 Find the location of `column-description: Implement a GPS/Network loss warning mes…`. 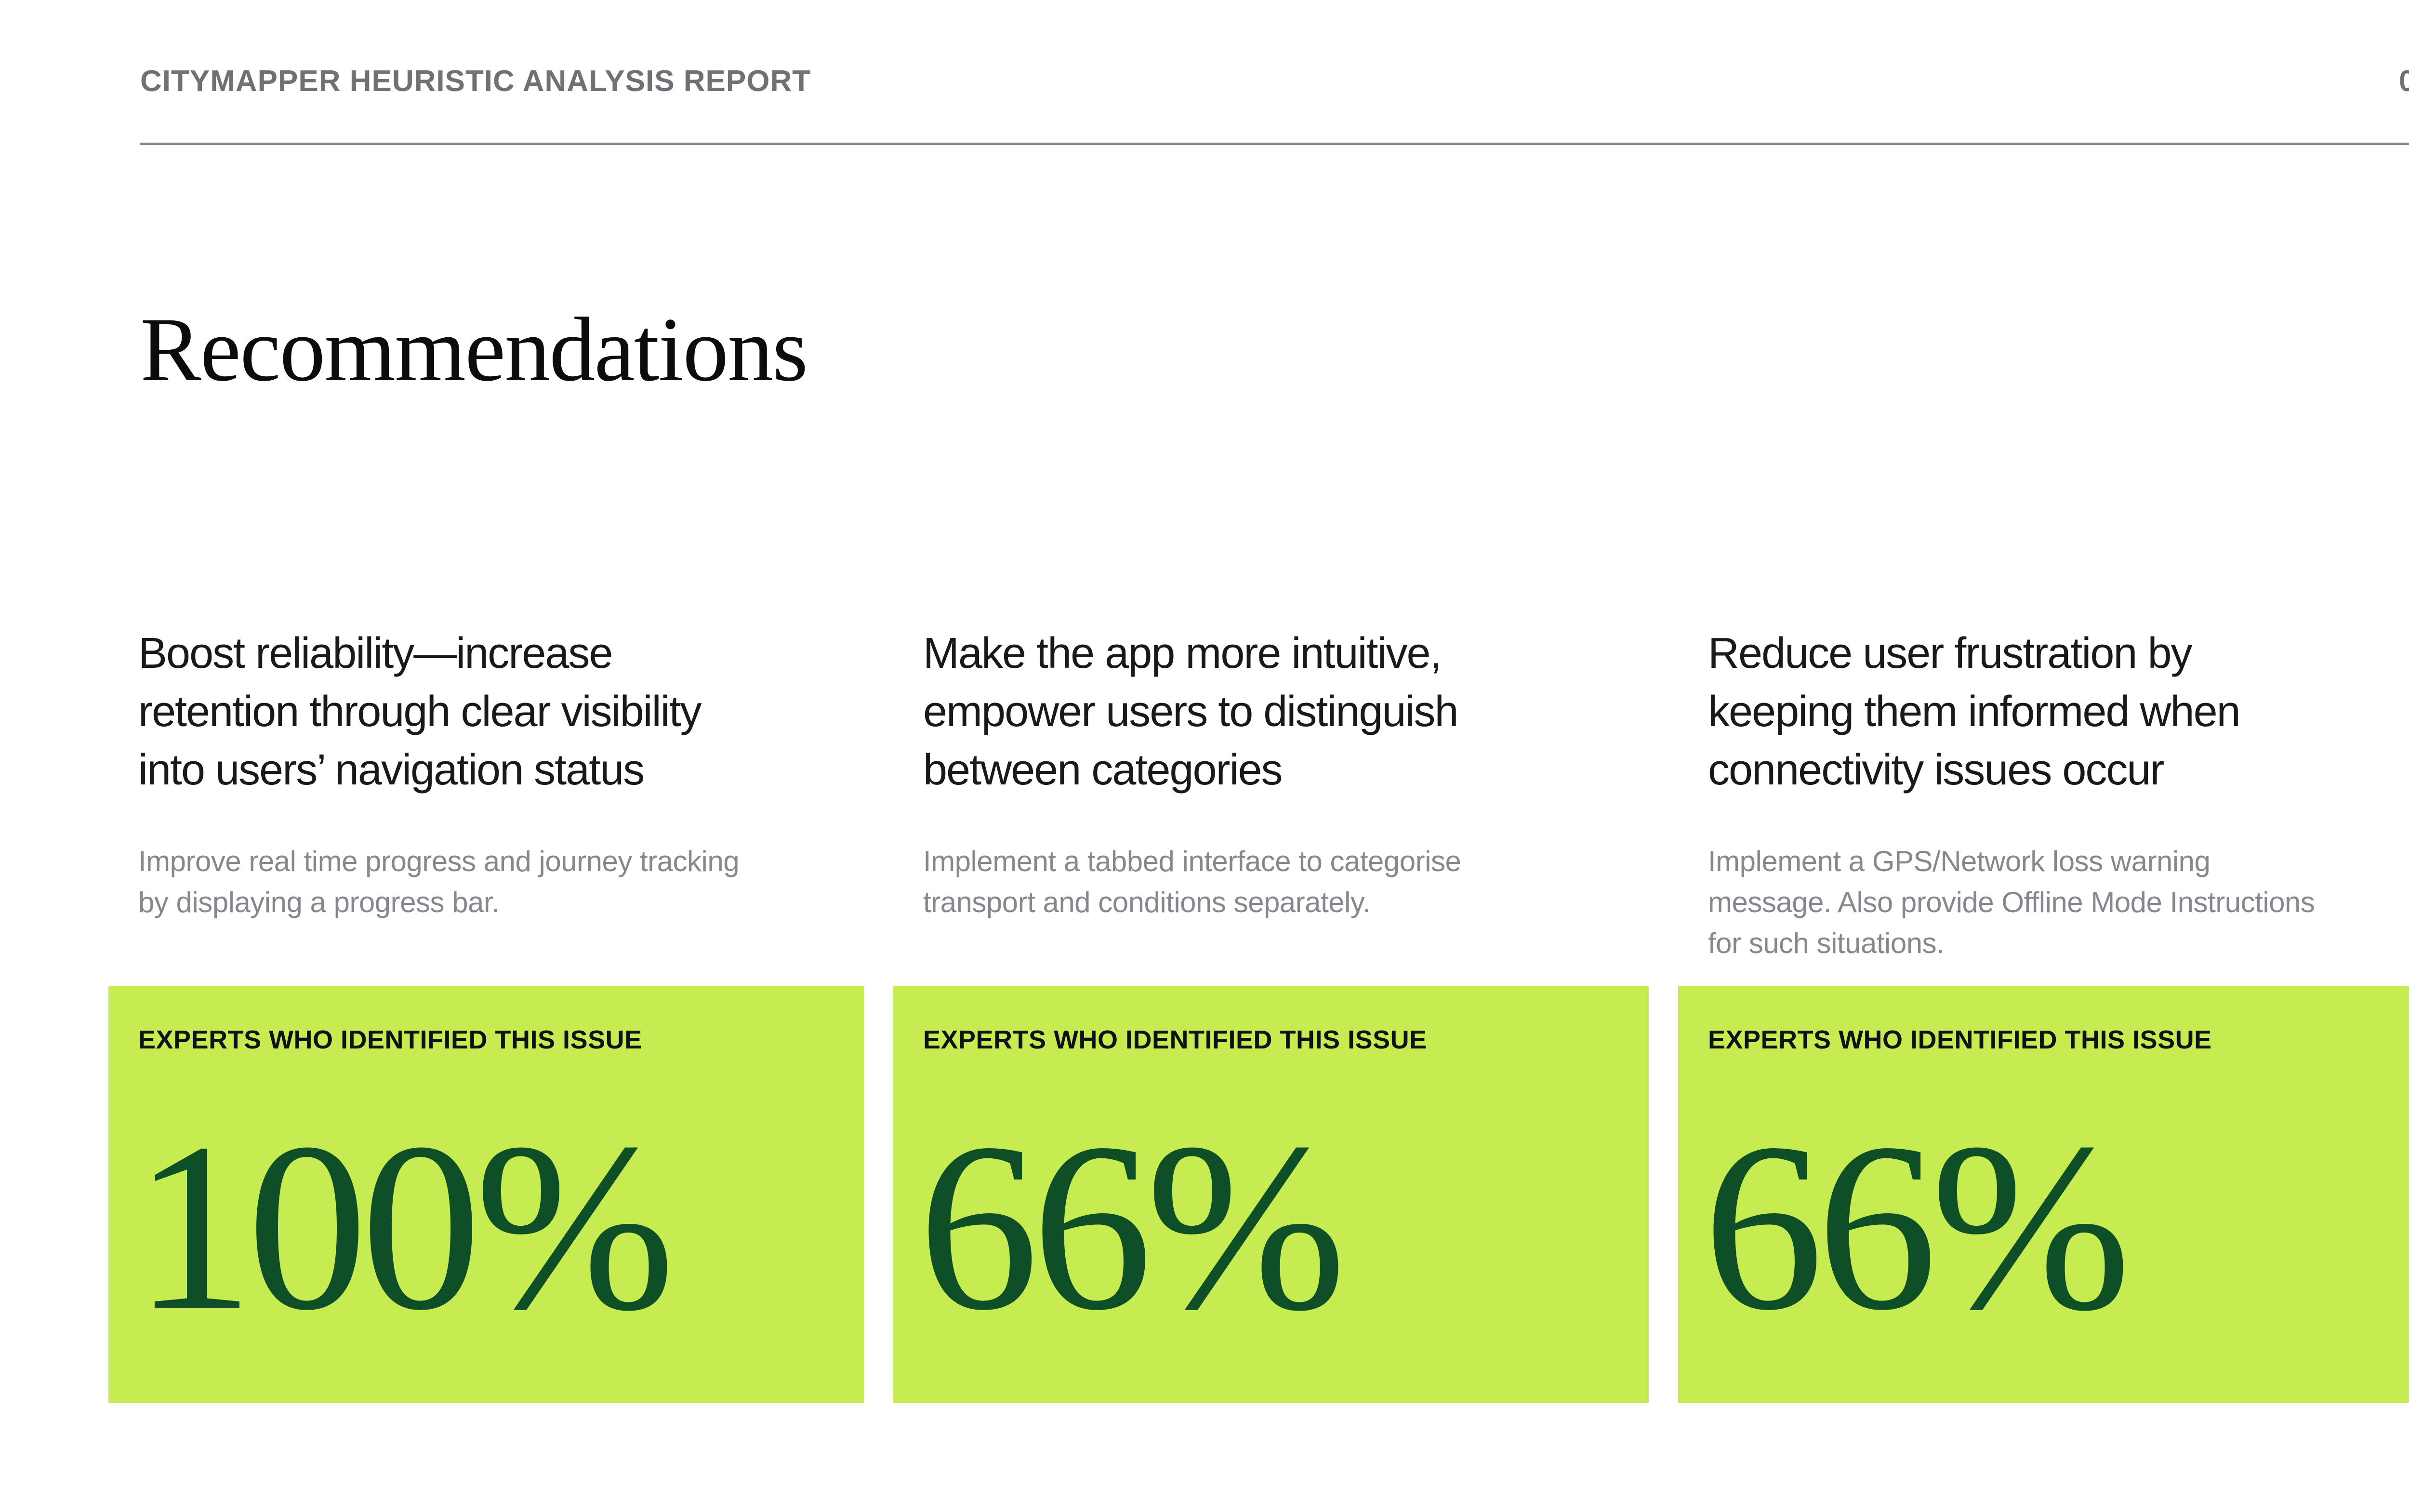

column-description: Implement a GPS/Network loss warning mes… is located at coordinates (2058, 903).